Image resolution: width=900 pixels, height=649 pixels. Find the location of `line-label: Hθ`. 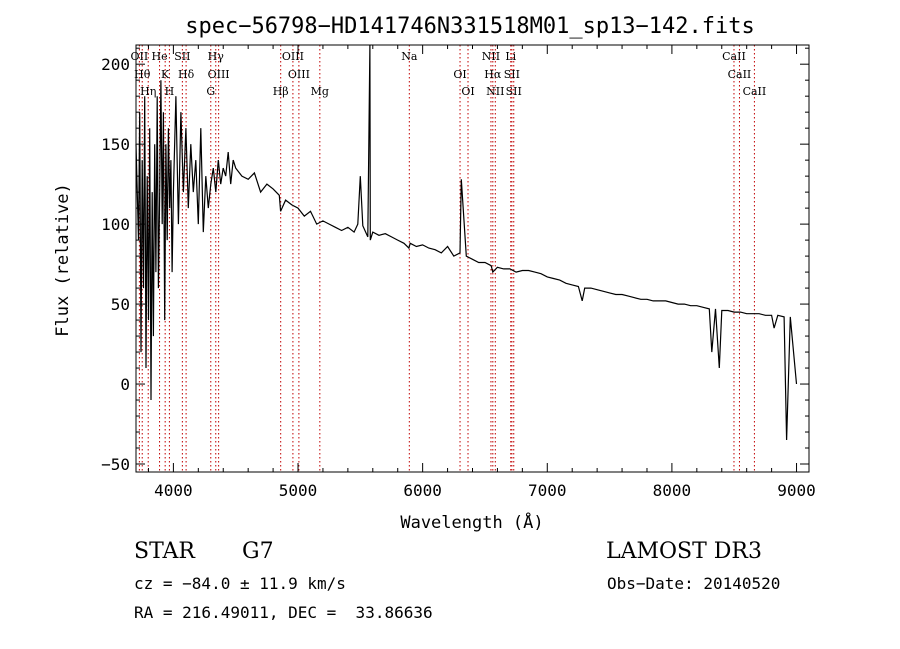

line-label: Hθ is located at coordinates (142, 74).